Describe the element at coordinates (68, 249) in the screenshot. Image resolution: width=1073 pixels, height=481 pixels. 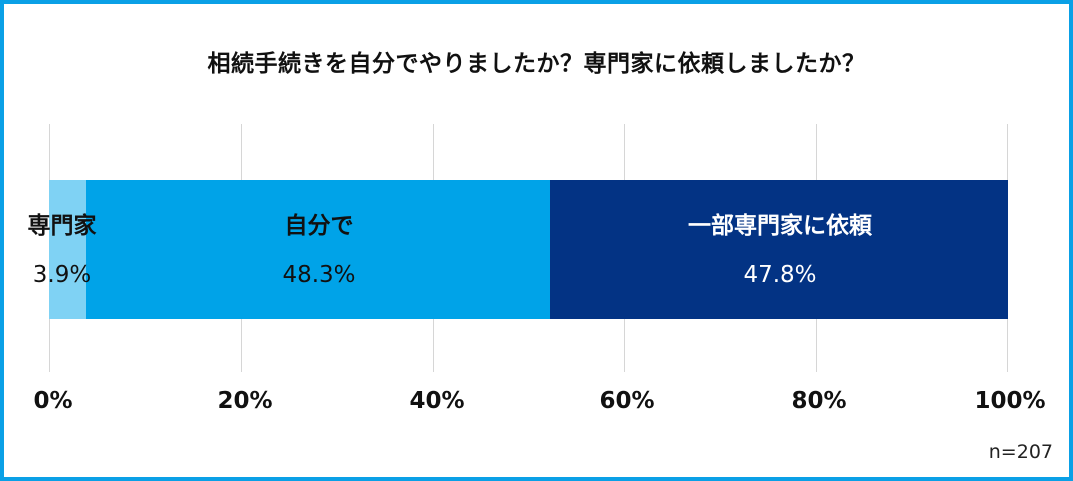
I see `bar-segment-professional` at that location.